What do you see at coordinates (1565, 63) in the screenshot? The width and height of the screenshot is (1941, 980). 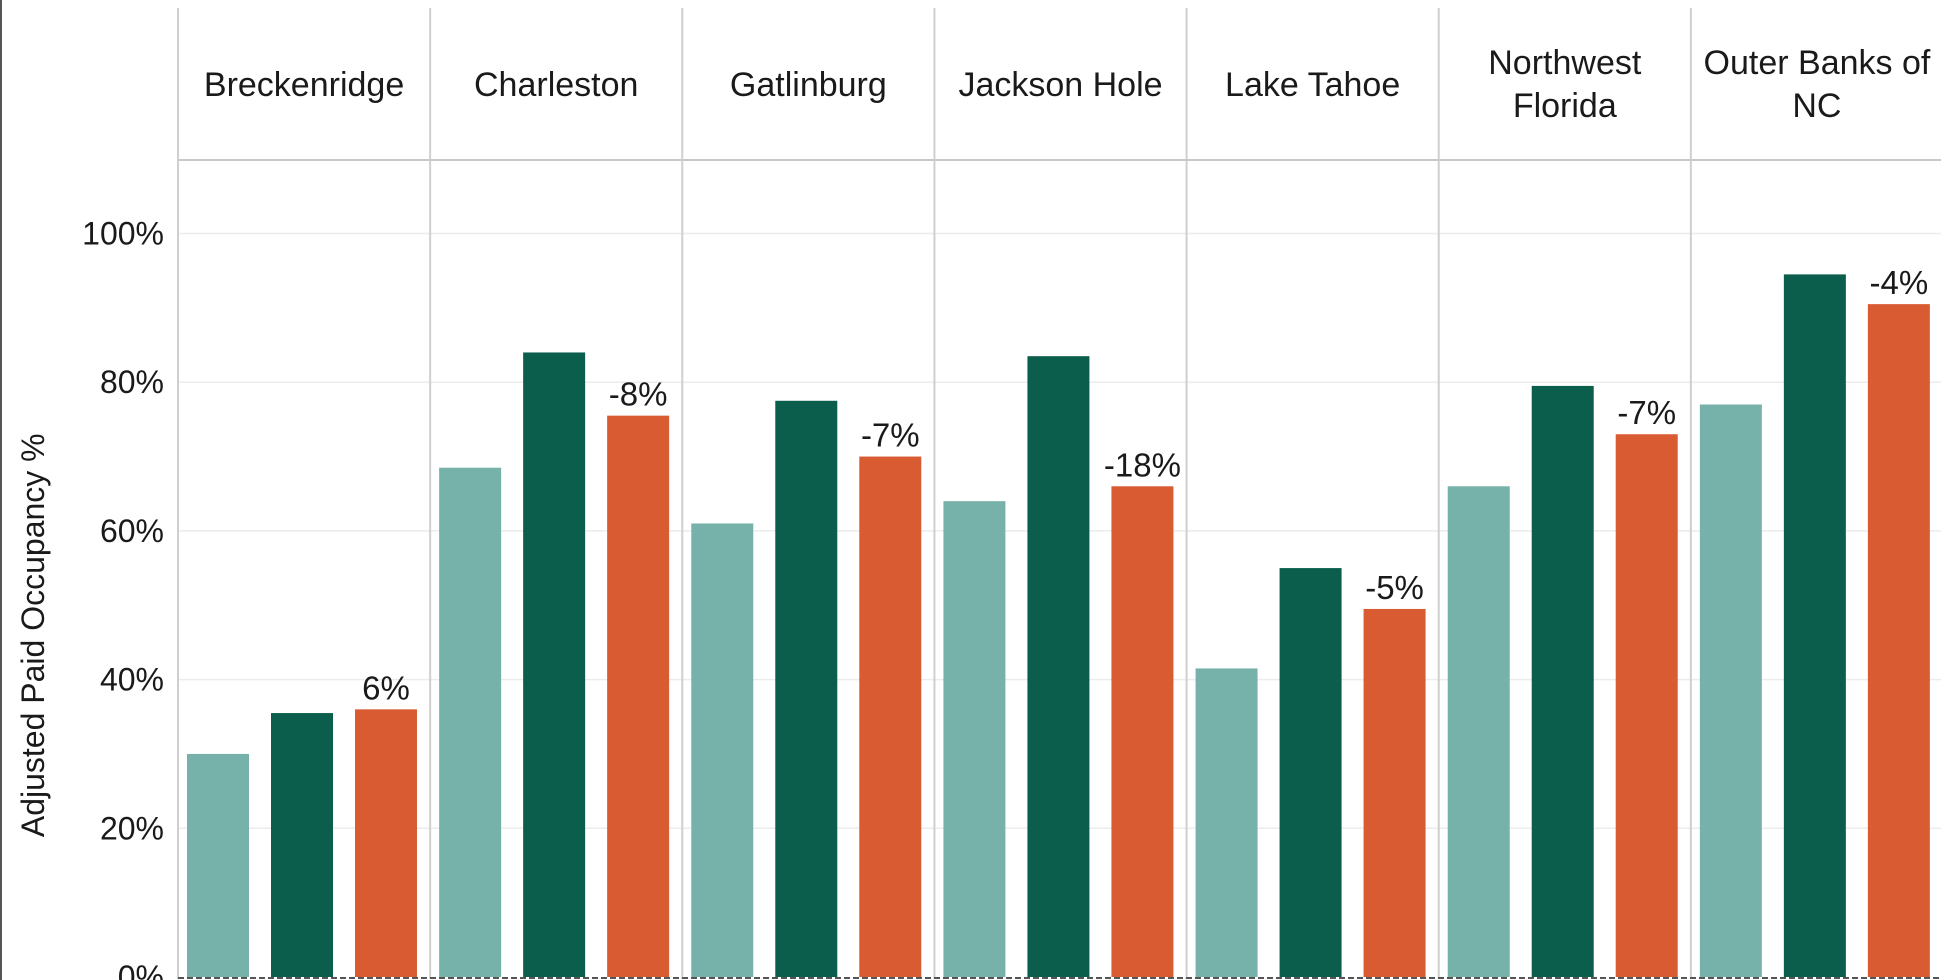 I see `region-label: Northwest` at bounding box center [1565, 63].